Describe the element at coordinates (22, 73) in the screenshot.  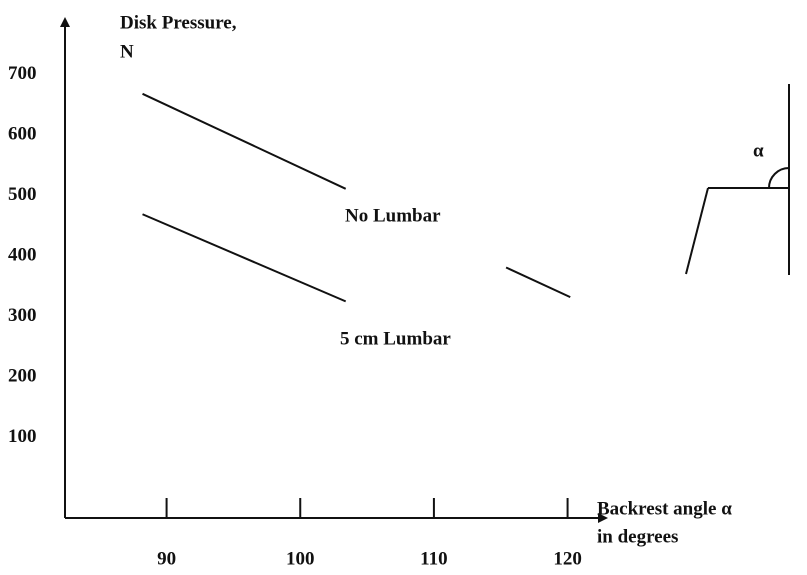
I see `y-tick-label: 700` at that location.